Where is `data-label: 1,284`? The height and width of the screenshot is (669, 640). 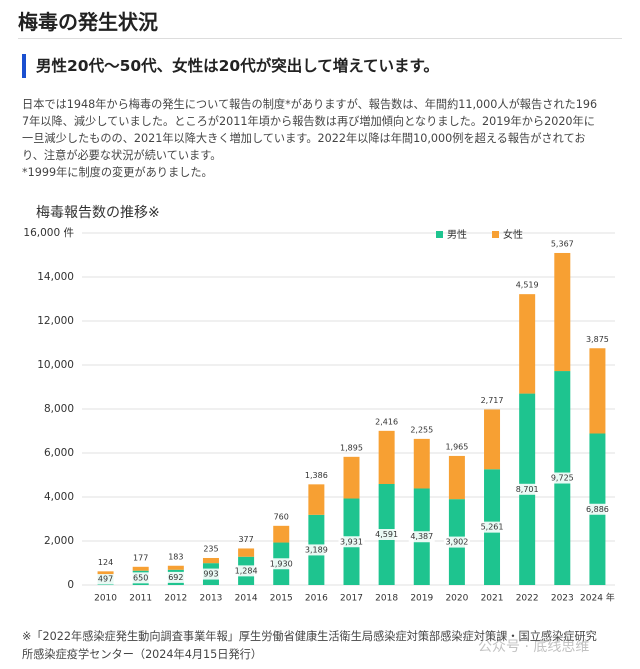 data-label: 1,284 is located at coordinates (246, 570).